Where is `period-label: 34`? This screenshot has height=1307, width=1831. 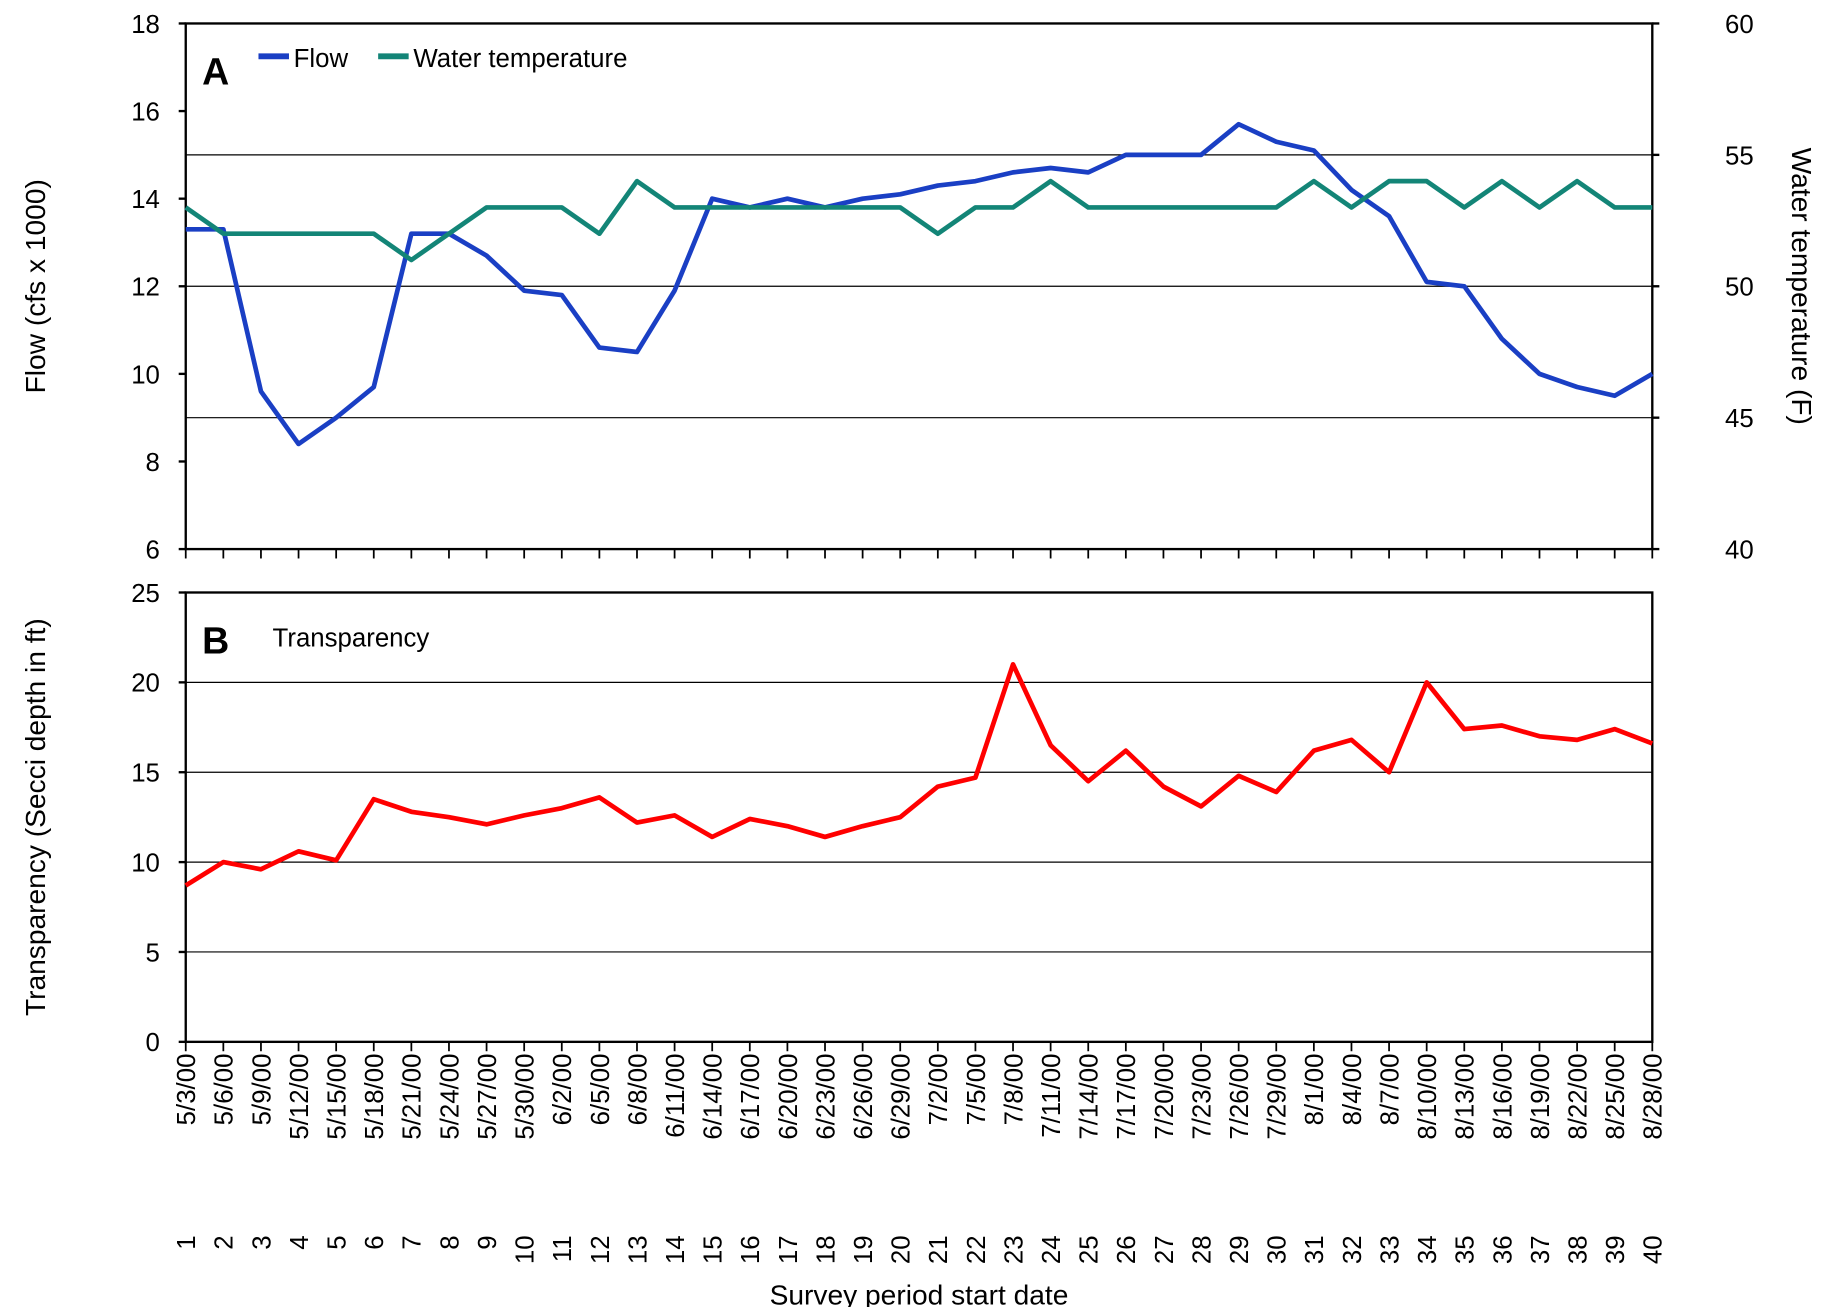 period-label: 34 is located at coordinates (1428, 1249).